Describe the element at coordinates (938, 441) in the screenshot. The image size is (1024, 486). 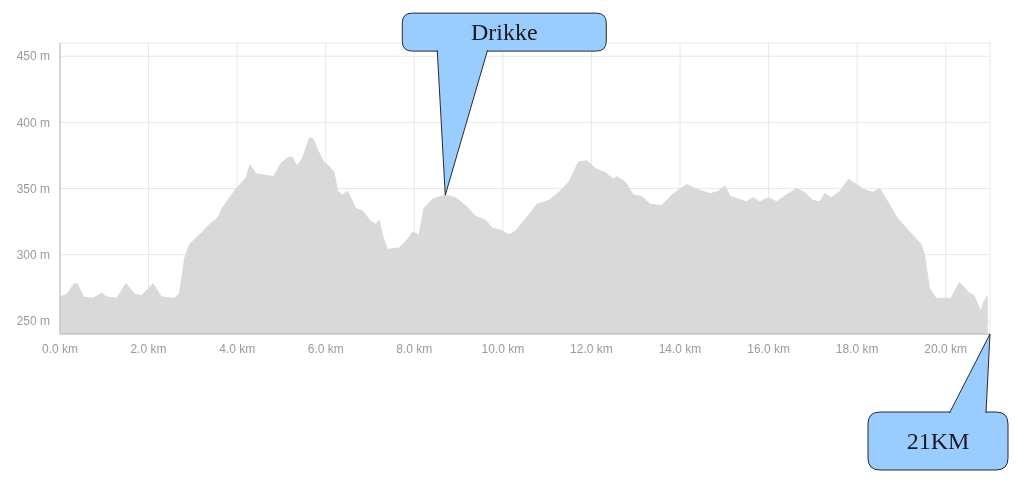
I see `text: 21KM` at that location.